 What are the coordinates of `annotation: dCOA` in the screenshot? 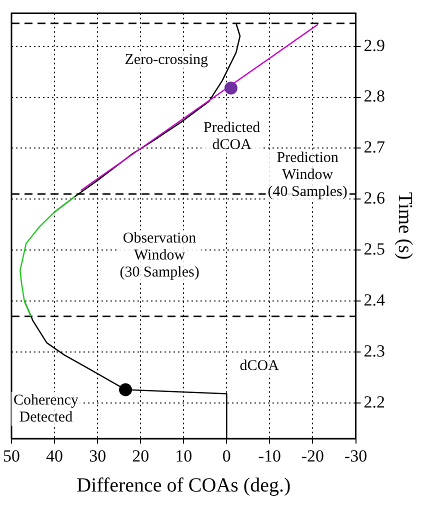 It's located at (260, 366).